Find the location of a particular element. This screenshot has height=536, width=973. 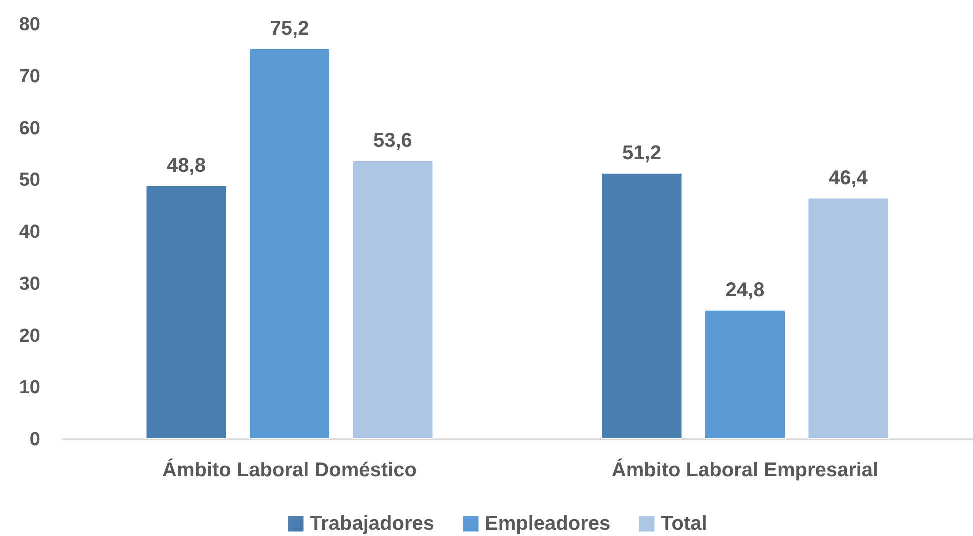

data-label: 24,8 is located at coordinates (745, 290).